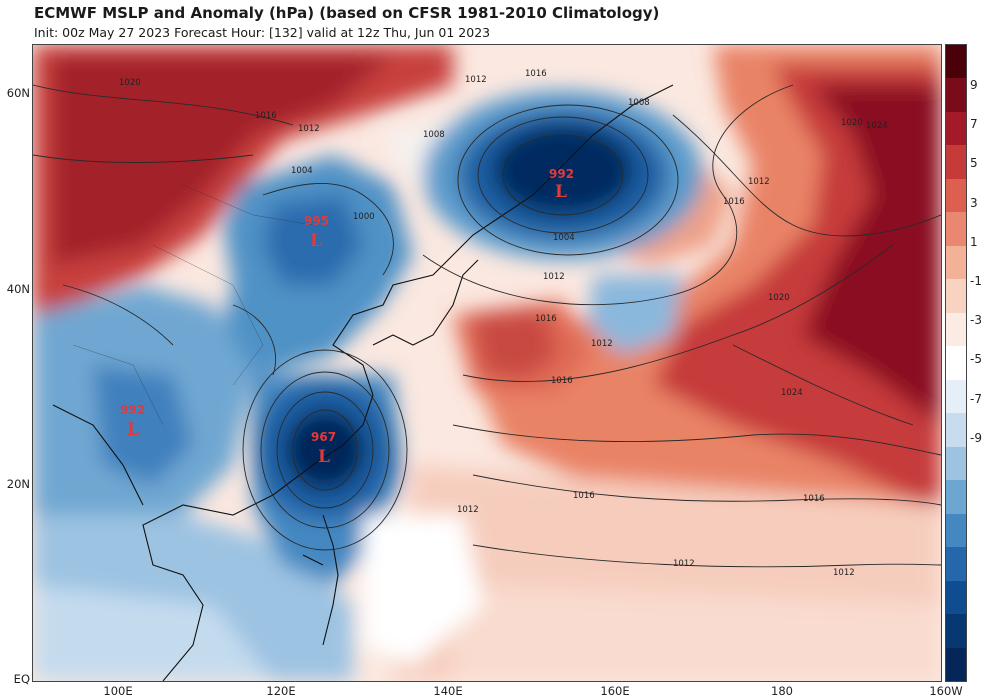 Image resolution: width=1000 pixels, height=700 pixels. Describe the element at coordinates (976, 398) in the screenshot. I see `colorbar-tick-label: -7` at that location.